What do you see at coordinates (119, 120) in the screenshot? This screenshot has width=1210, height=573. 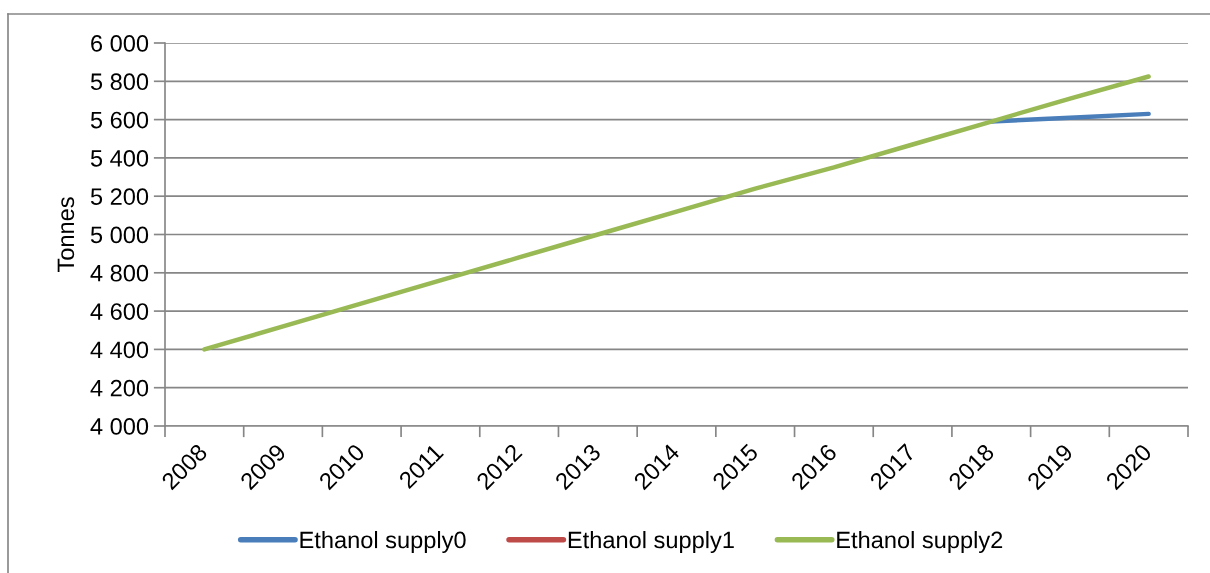 I see `y-tick-label: 5 600` at bounding box center [119, 120].